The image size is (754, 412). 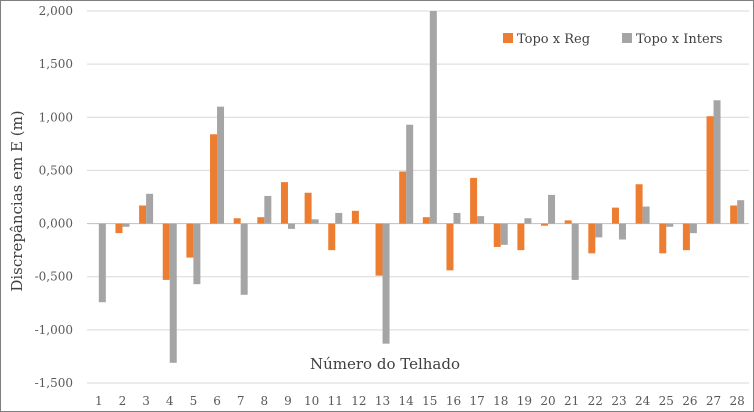 What do you see at coordinates (382, 401) in the screenshot?
I see `x-tick-label: 13` at bounding box center [382, 401].